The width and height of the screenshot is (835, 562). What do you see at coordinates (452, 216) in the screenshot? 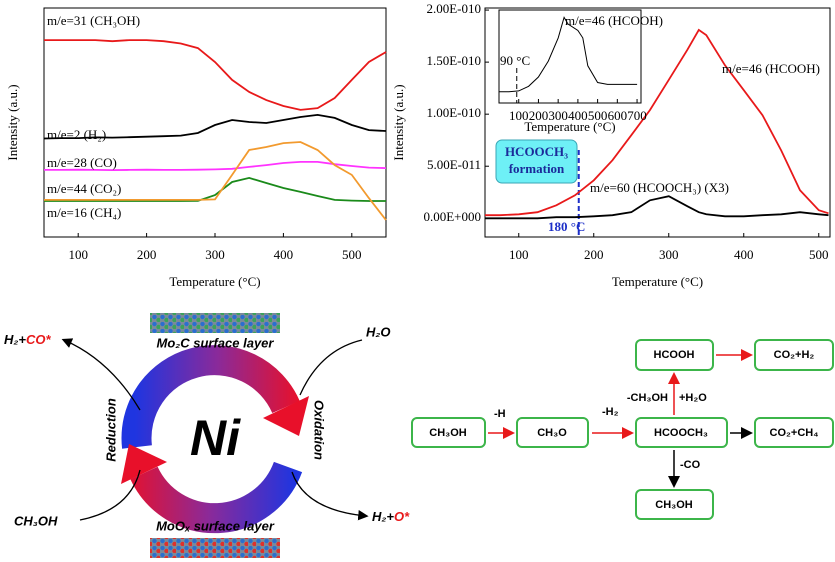
I see `y-tick-label: 0.00E+000` at bounding box center [452, 216].